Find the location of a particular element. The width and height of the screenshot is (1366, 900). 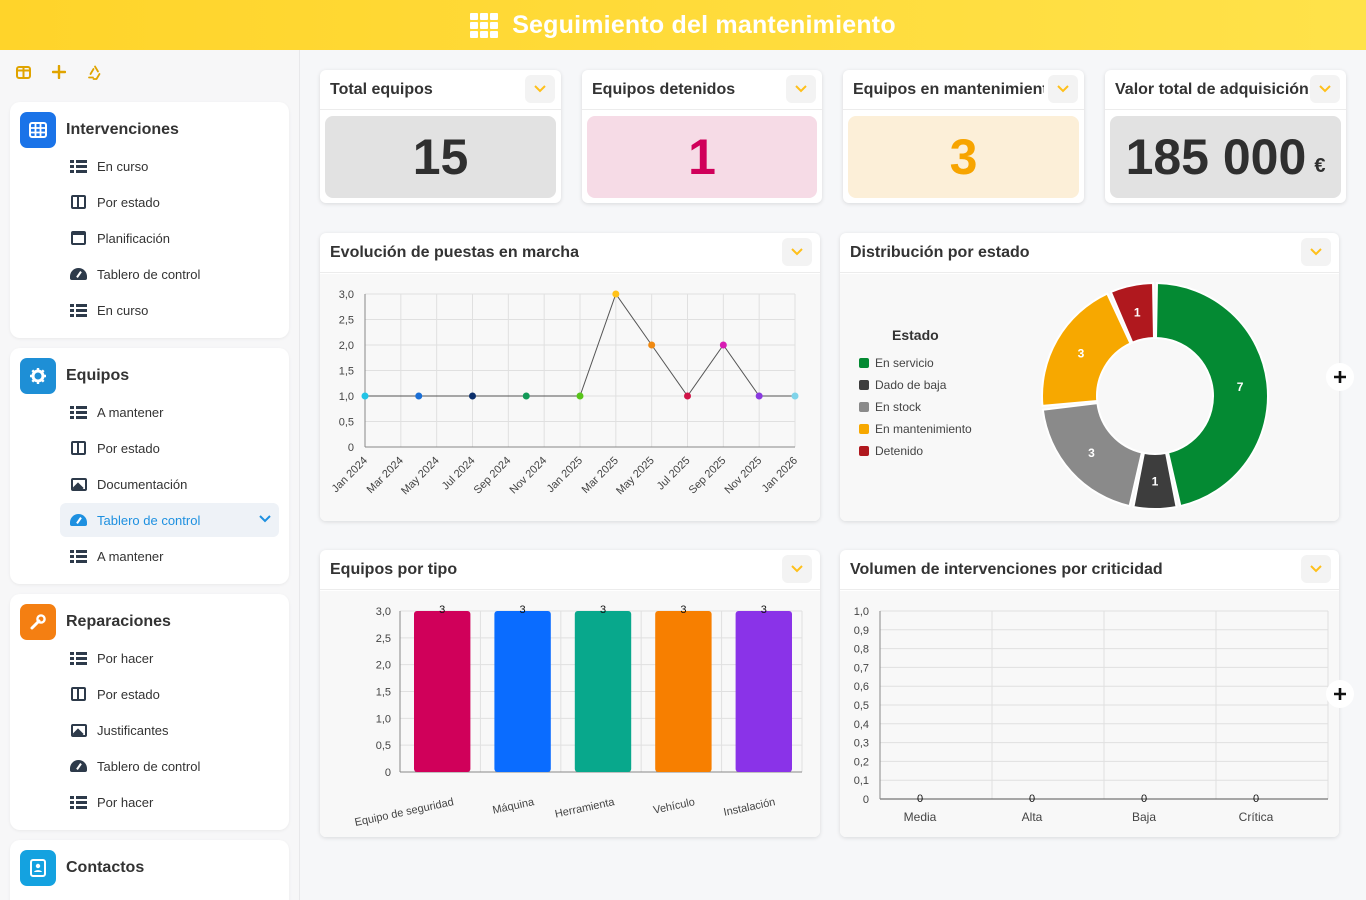

x-tick-label: Instalación is located at coordinates (749, 807).